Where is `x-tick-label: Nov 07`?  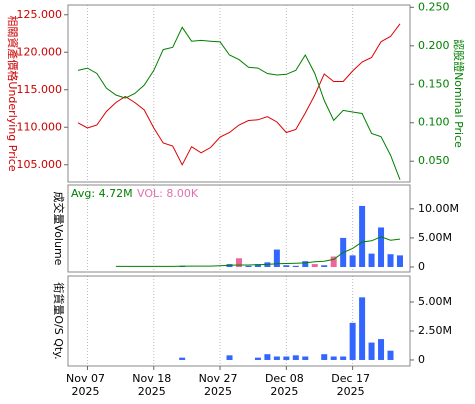 x-tick-label: Nov 07 is located at coordinates (85, 378).